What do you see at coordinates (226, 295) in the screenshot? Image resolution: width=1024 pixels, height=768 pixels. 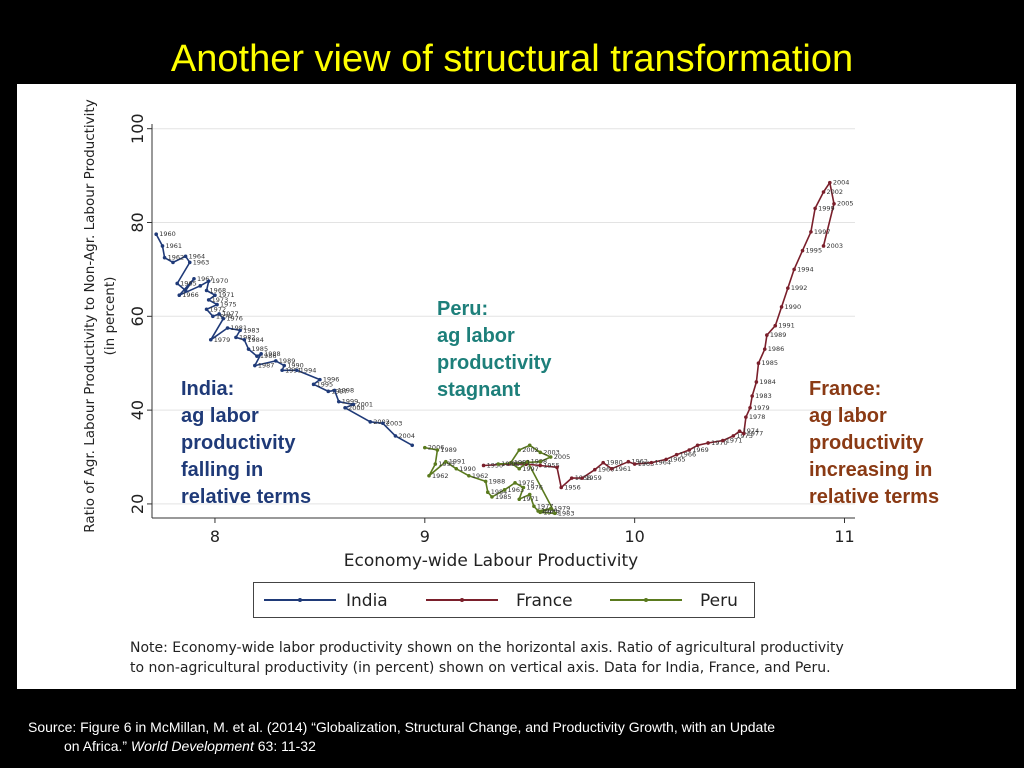 I see `point-label-india-13: 1971` at bounding box center [226, 295].